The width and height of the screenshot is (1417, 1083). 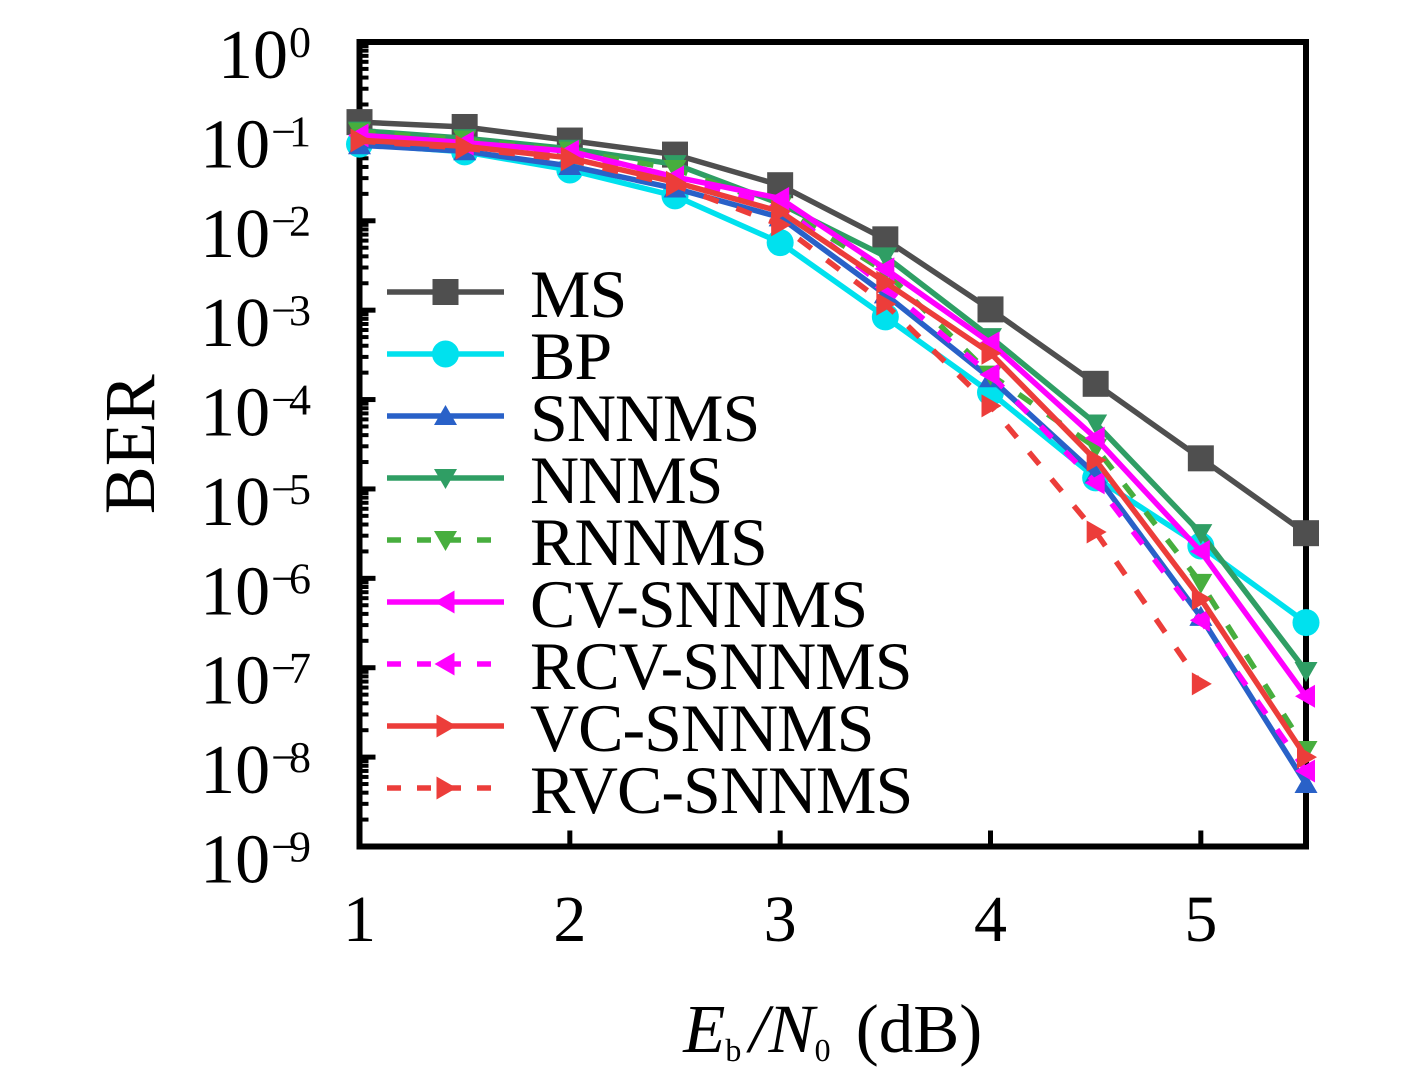 What do you see at coordinates (911, 1029) in the screenshot?
I see `x-axis-label: (dB)` at bounding box center [911, 1029].